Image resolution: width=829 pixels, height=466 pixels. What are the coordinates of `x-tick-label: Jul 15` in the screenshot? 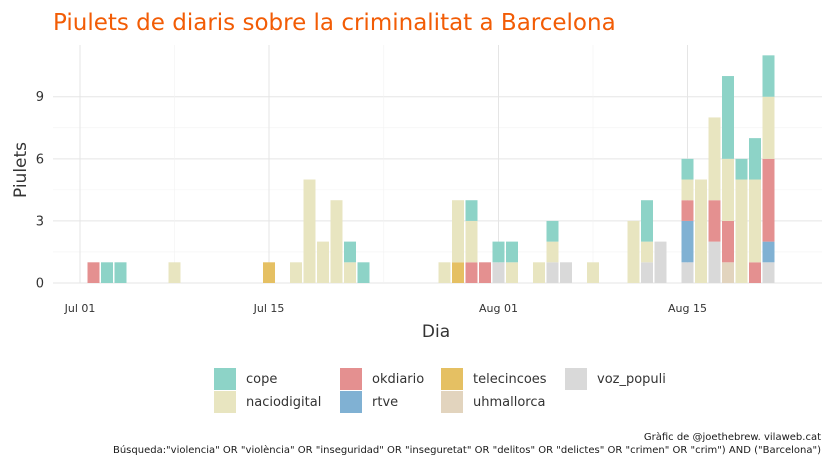 It's located at (269, 308).